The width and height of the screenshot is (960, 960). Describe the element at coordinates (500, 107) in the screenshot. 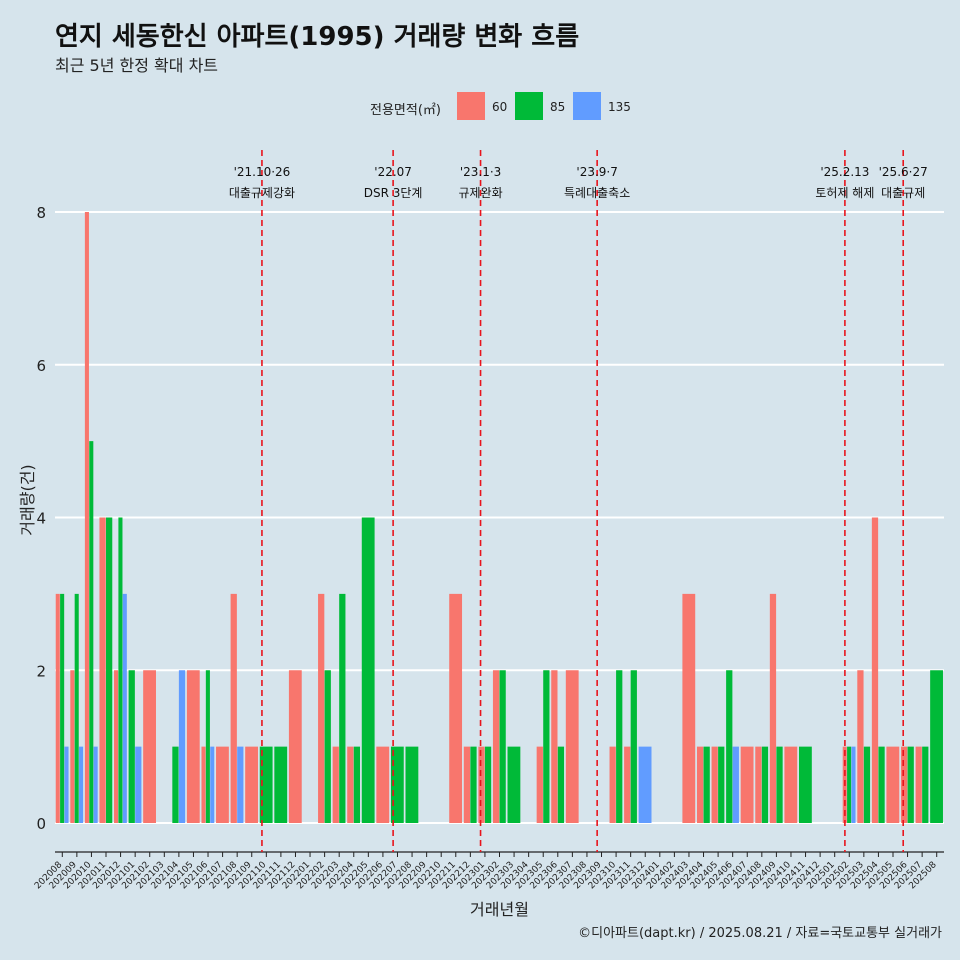

I see `legend-label-60: 60` at that location.